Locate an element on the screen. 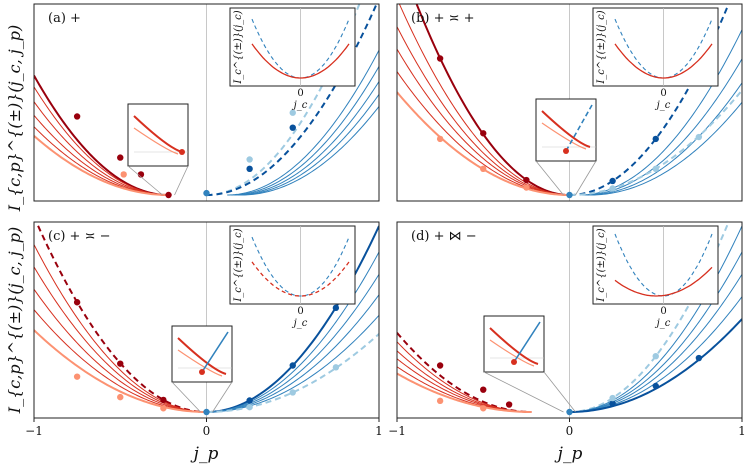  x-tick-label: 1 is located at coordinates (742, 431).